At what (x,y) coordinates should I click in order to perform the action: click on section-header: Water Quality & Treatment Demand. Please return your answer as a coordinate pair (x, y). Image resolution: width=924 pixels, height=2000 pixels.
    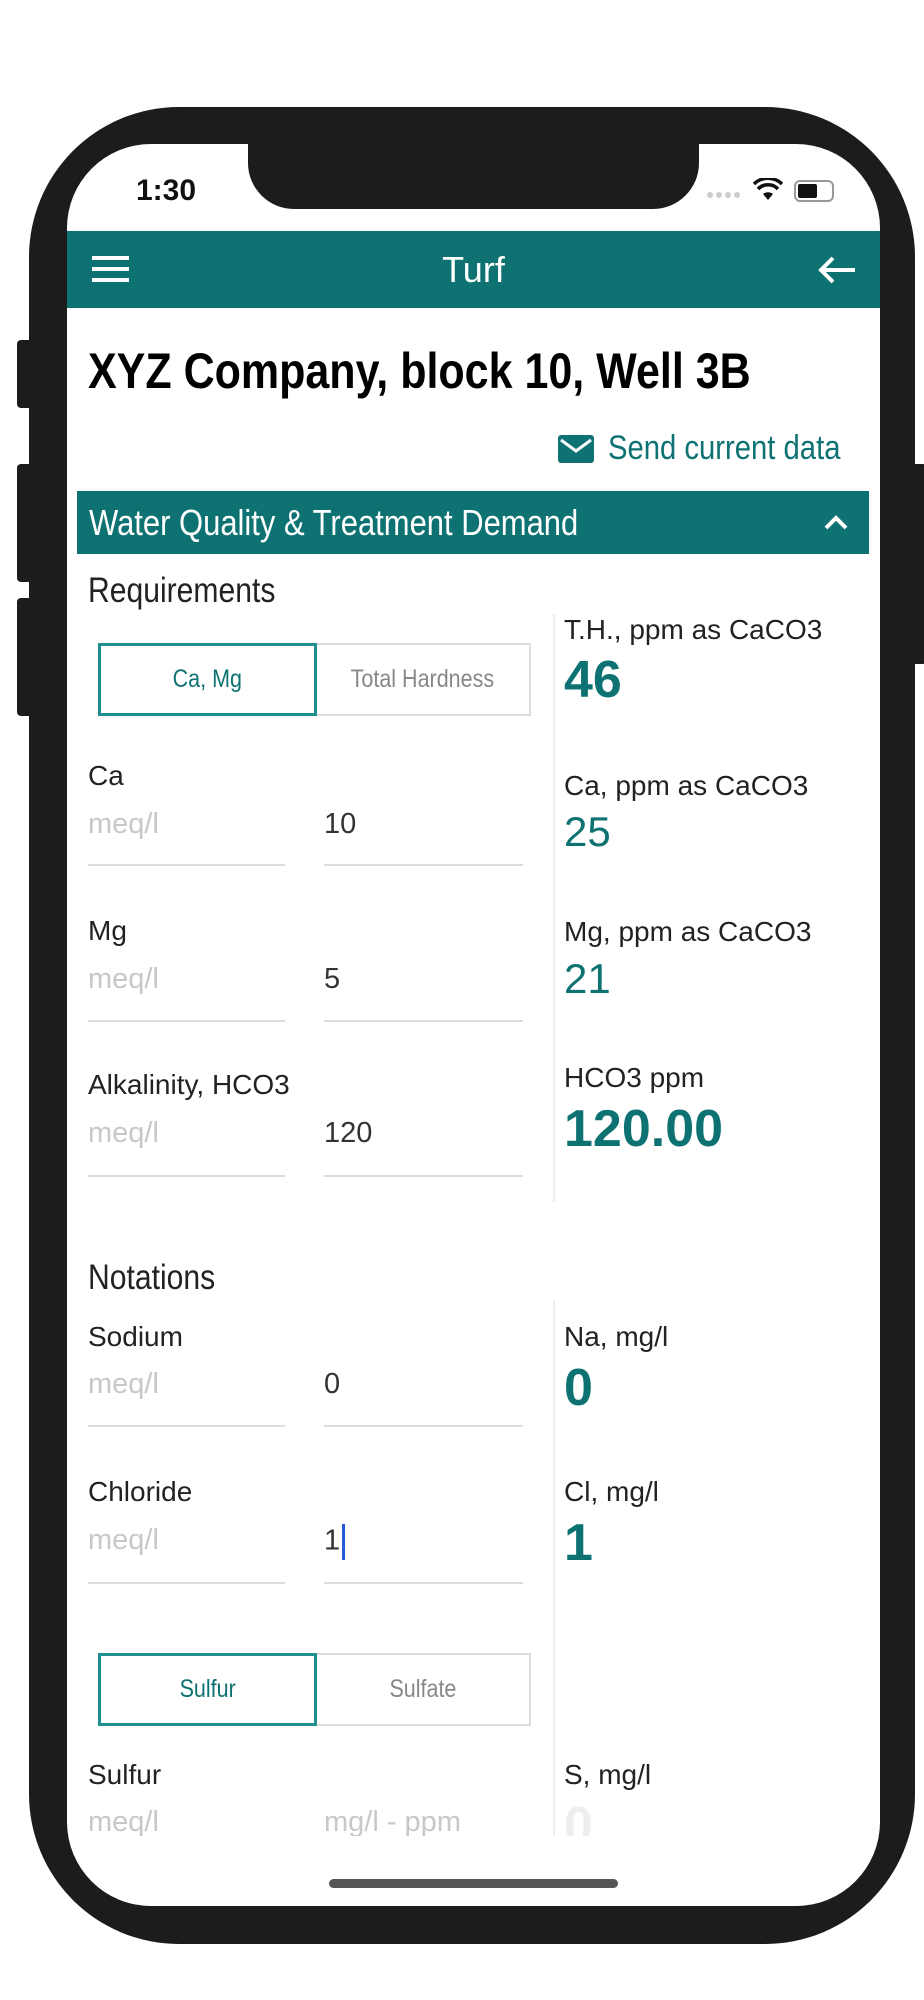
    Looking at the image, I should click on (473, 522).